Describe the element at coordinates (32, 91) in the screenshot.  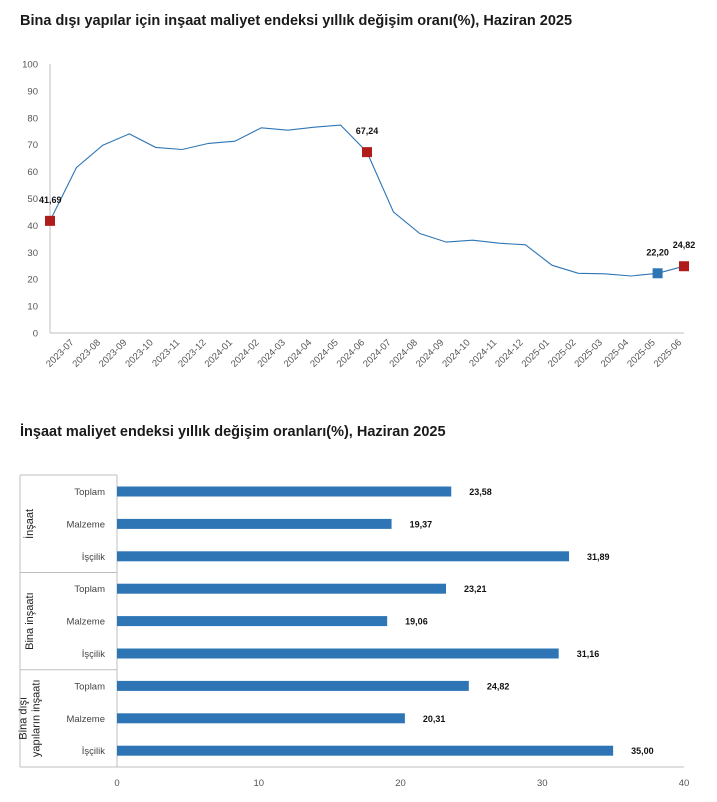
I see `y-tick-label: 90` at that location.